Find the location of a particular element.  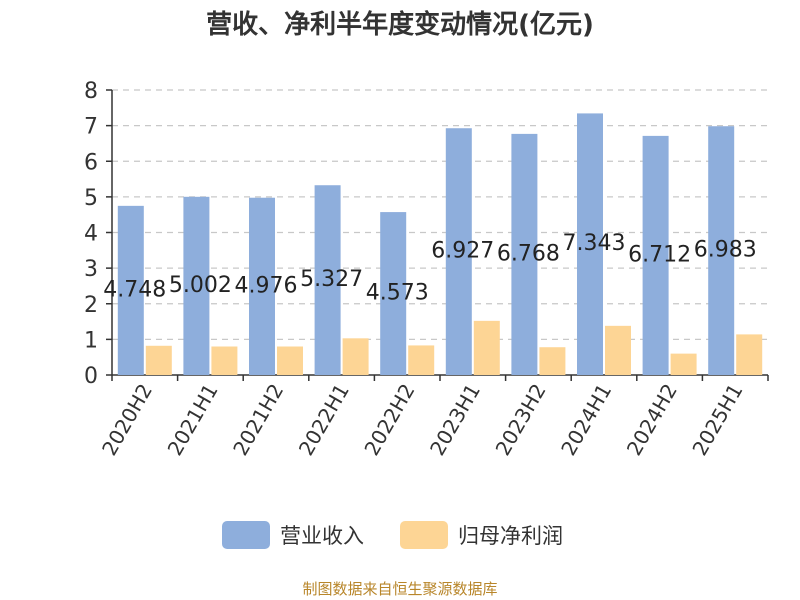

revenue-data-label: 6.927 is located at coordinates (462, 251).